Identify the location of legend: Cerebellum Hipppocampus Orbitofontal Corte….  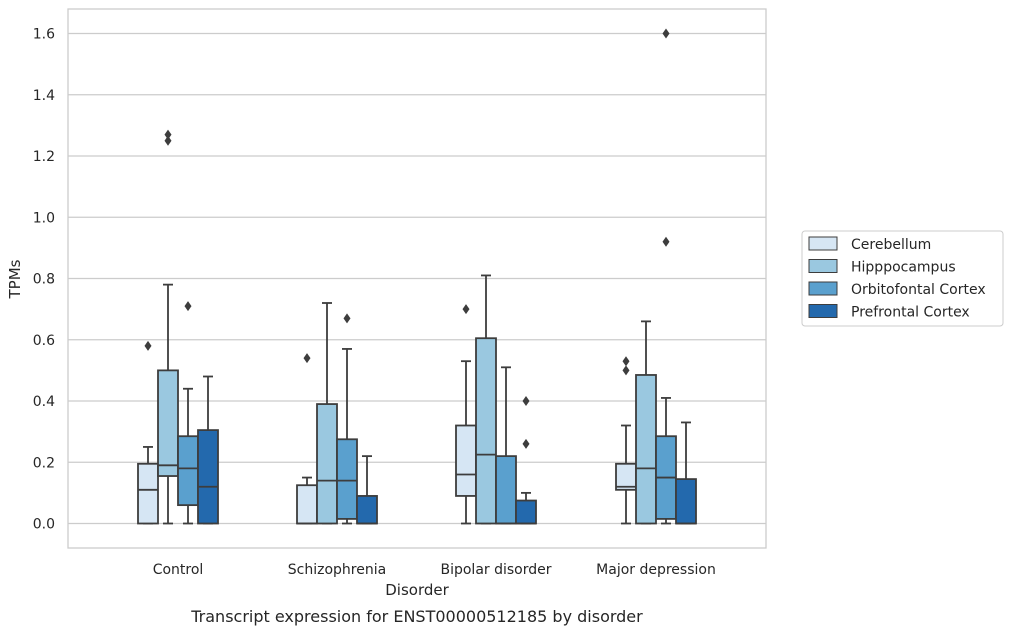
(902, 278).